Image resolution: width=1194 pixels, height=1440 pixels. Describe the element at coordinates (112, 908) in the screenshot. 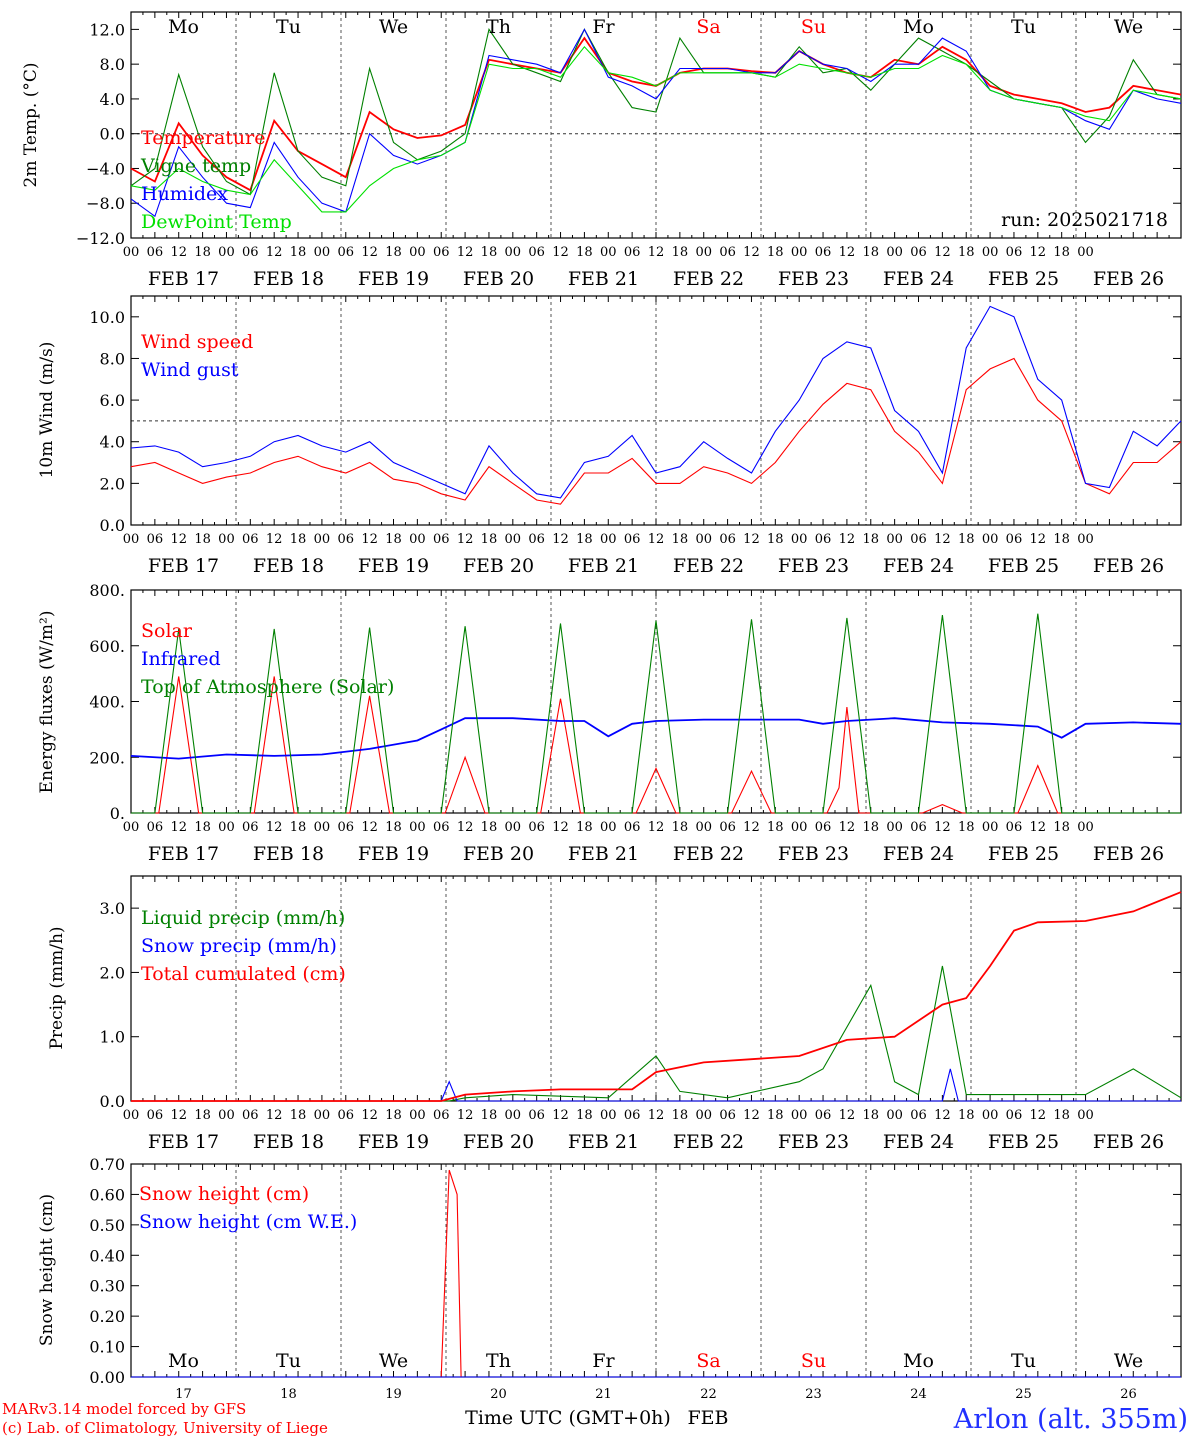

I see `y-tick-label: 3.0` at that location.